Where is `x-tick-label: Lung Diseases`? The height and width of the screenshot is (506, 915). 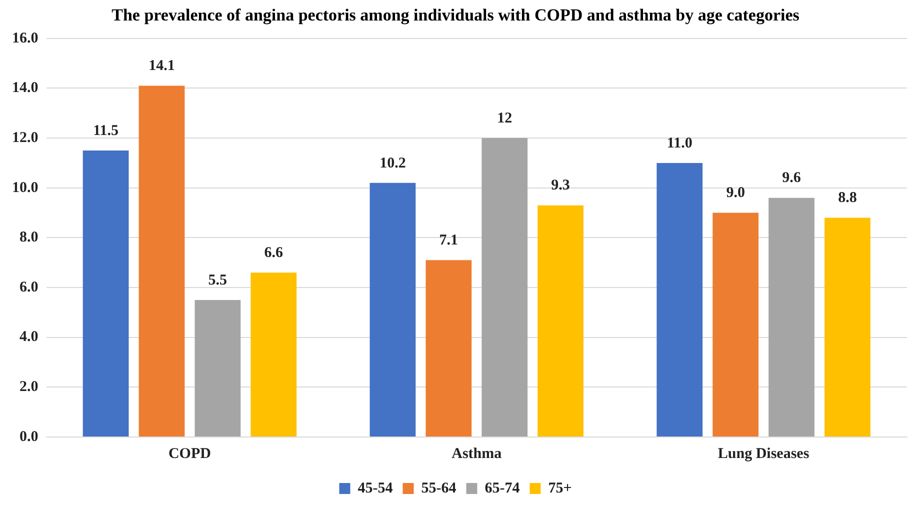 x-tick-label: Lung Diseases is located at coordinates (764, 454).